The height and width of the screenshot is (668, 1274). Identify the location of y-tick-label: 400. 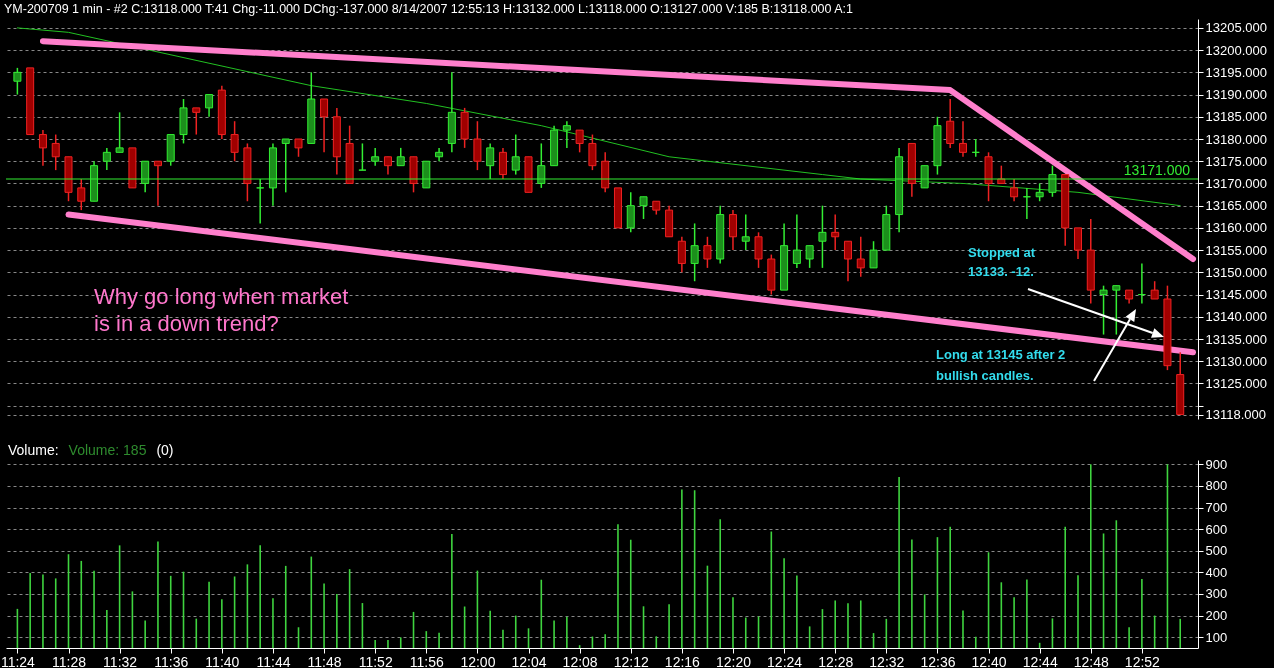
(1216, 572).